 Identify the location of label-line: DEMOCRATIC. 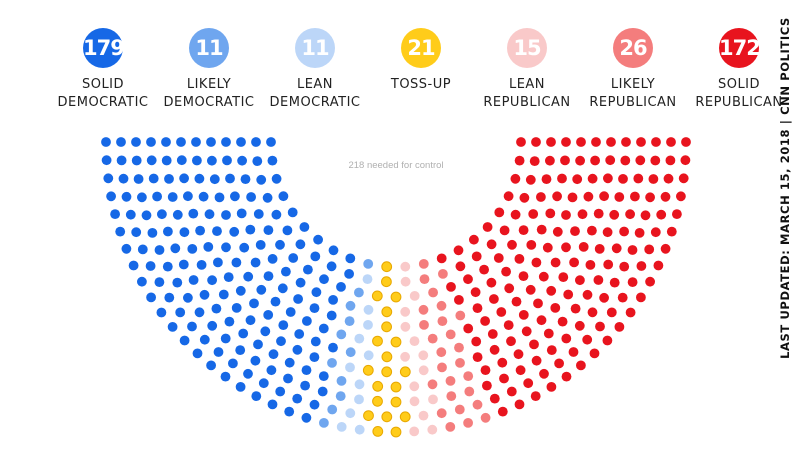
(209, 102).